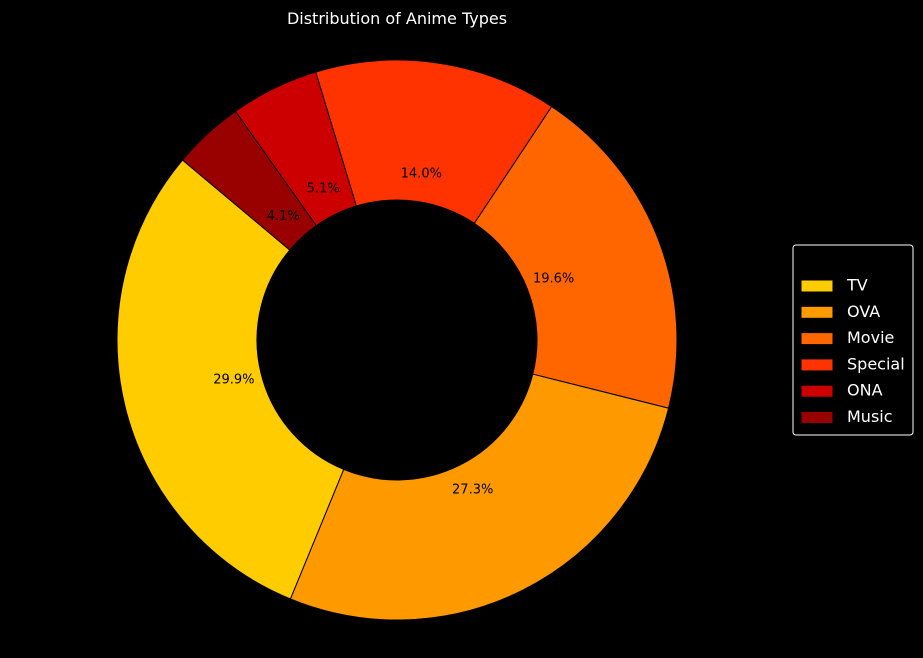  I want to click on pie-label-movie: 19.6%, so click(553, 279).